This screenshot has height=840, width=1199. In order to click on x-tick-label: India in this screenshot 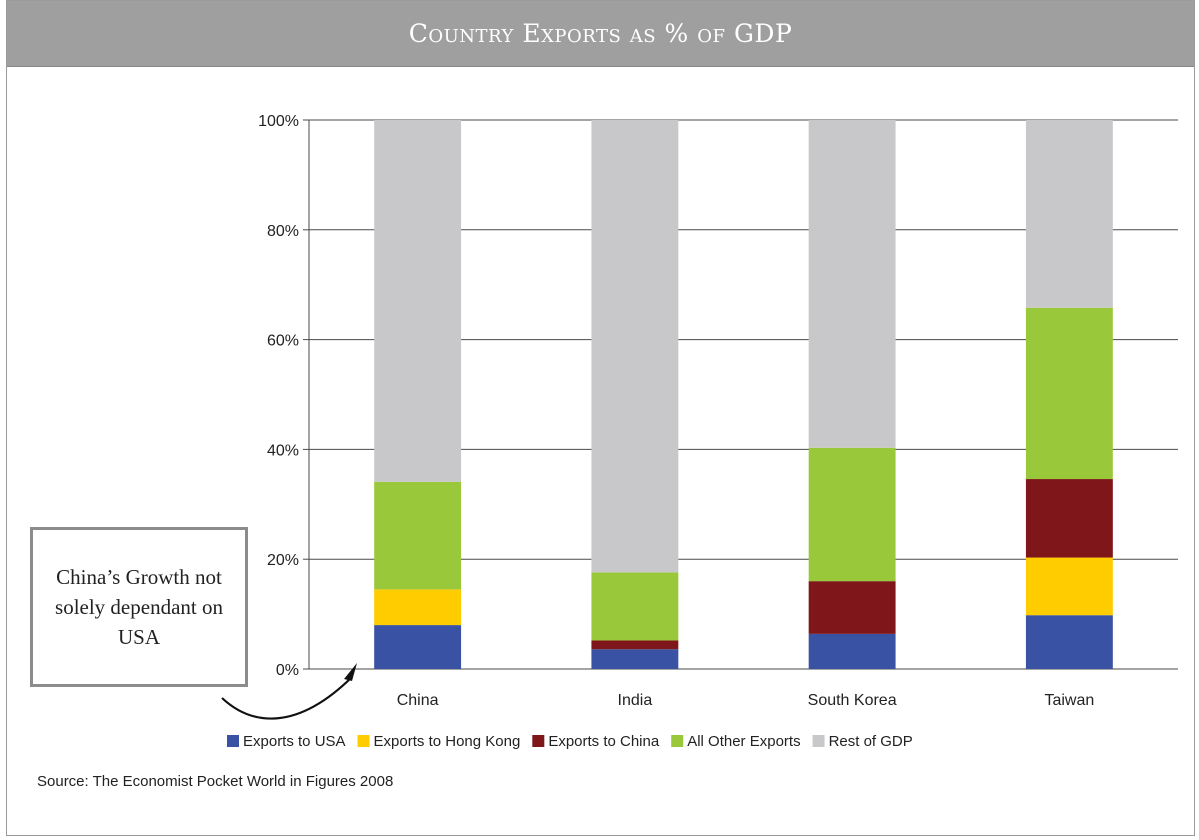, I will do `click(635, 700)`.